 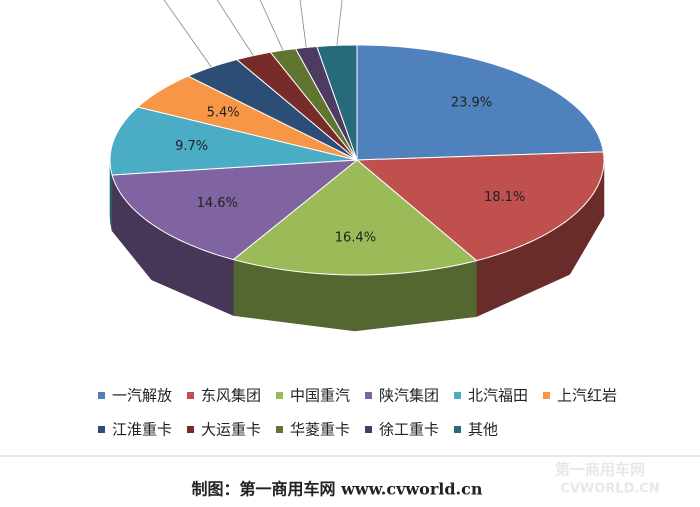 I want to click on legend-label: 中国重汽, so click(x=320, y=396).